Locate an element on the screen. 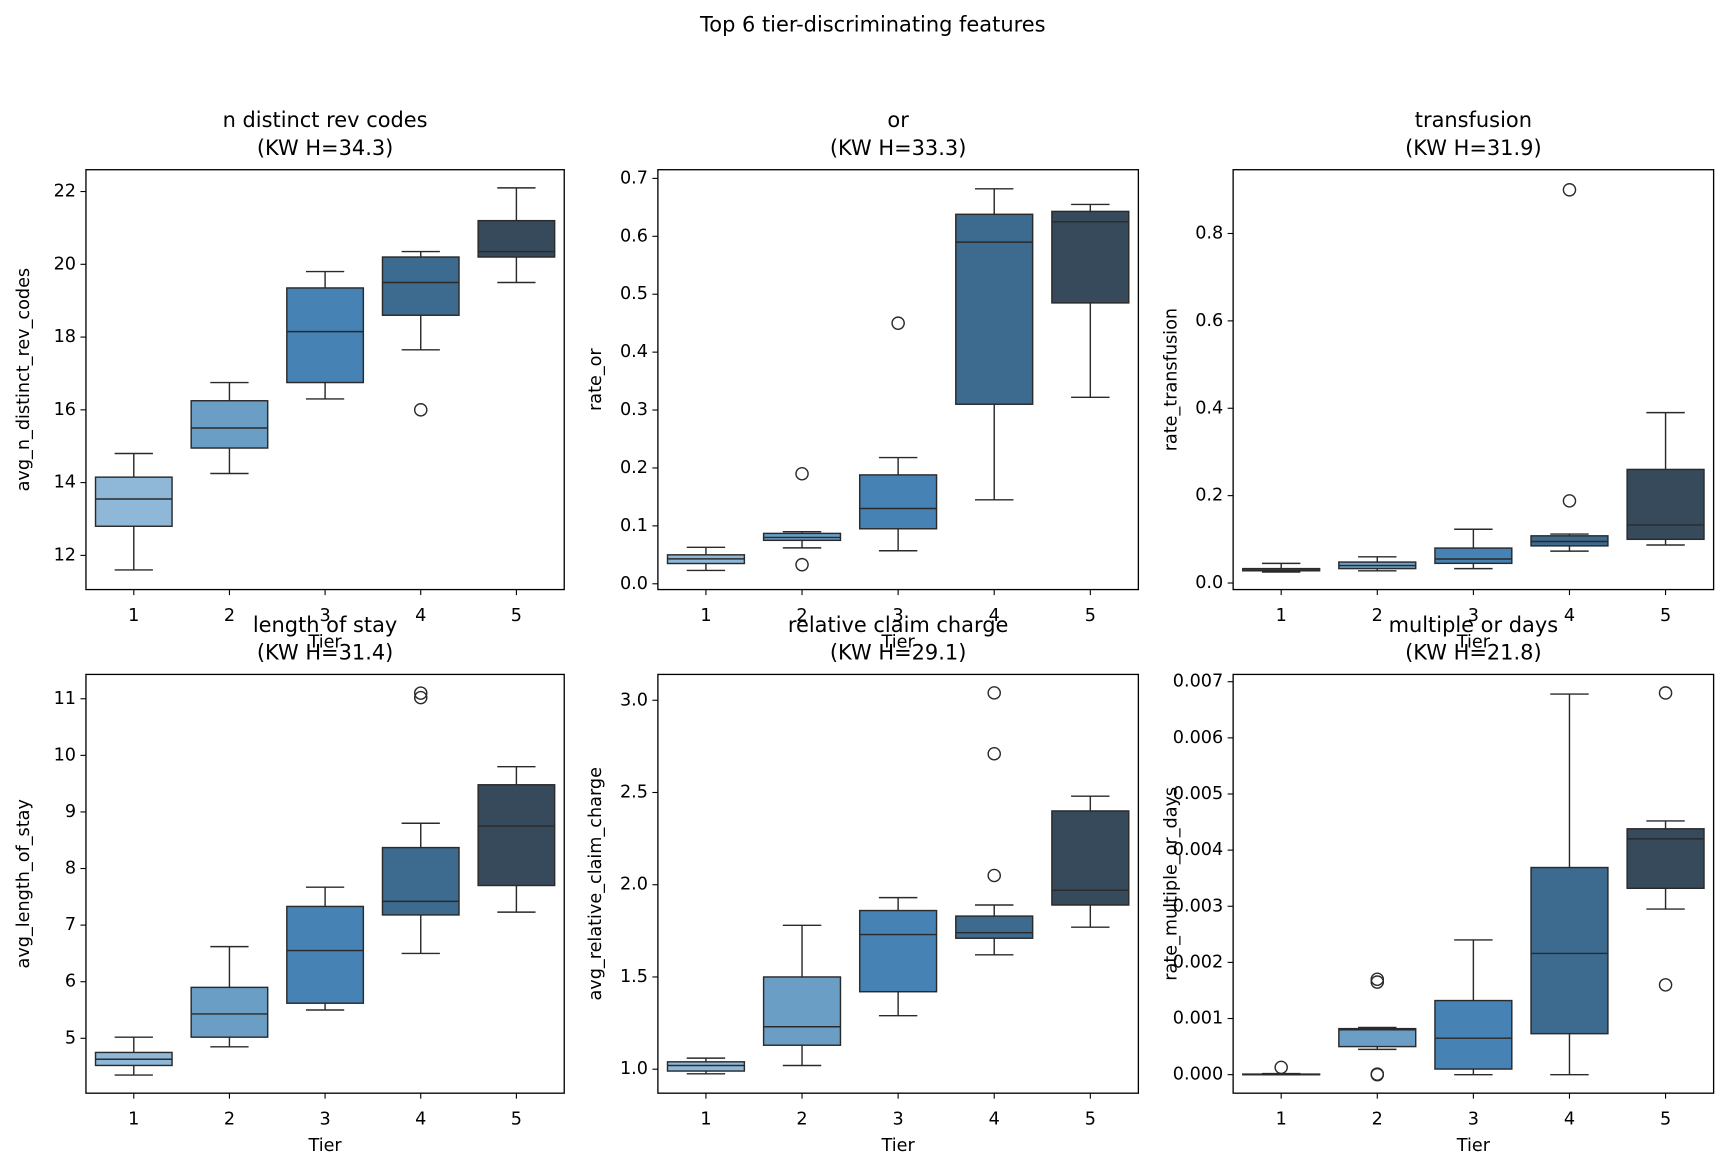 The image size is (1728, 1172). y-tick-label: 8 is located at coordinates (70, 869).